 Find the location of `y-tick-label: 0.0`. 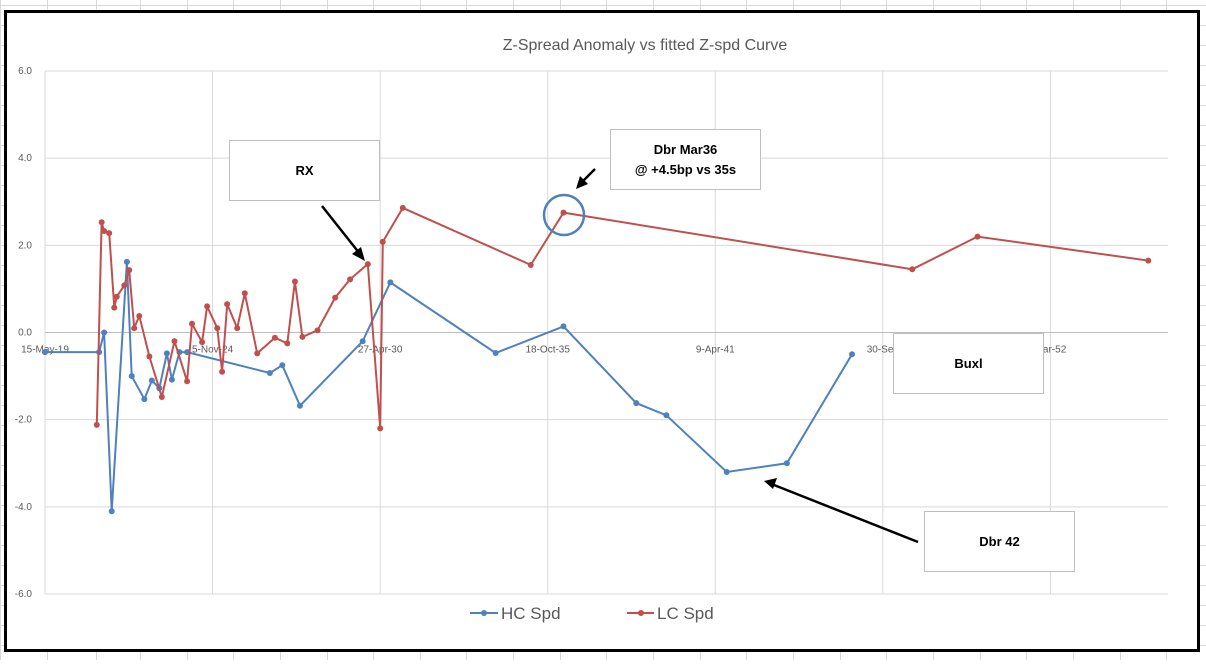

y-tick-label: 0.0 is located at coordinates (25, 333).